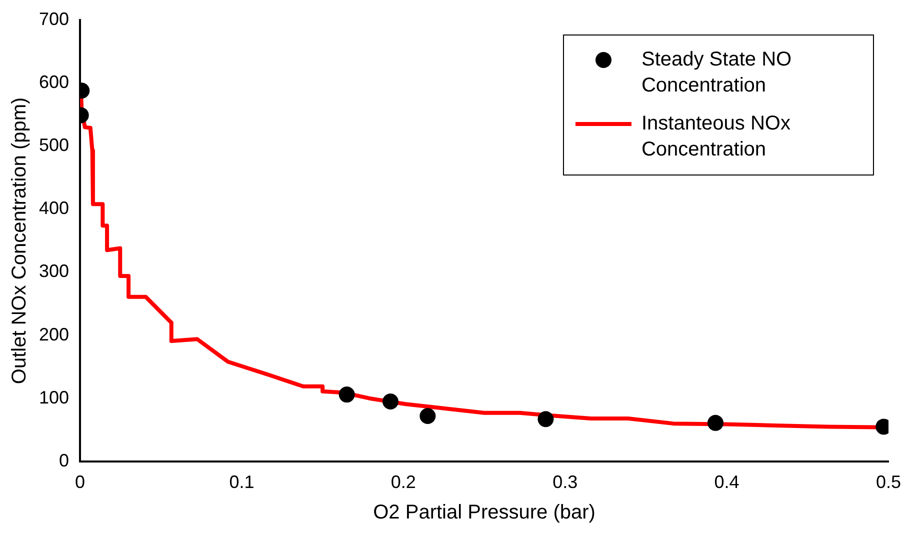  What do you see at coordinates (716, 72) in the screenshot?
I see `legend-label: Steady State NO Concentration` at bounding box center [716, 72].